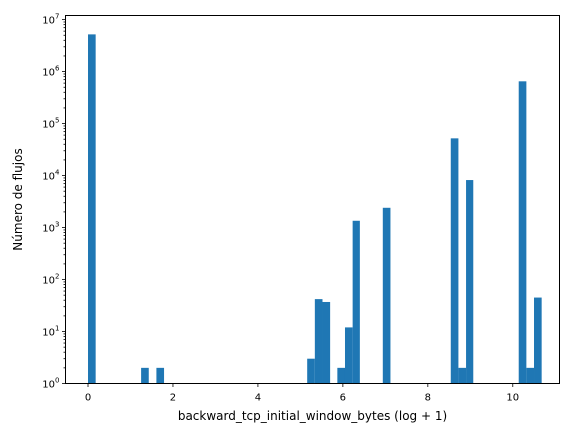 The width and height of the screenshot is (571, 442). Describe the element at coordinates (57, 121) in the screenshot. I see `y-tick-label-exponent: 5` at that location.